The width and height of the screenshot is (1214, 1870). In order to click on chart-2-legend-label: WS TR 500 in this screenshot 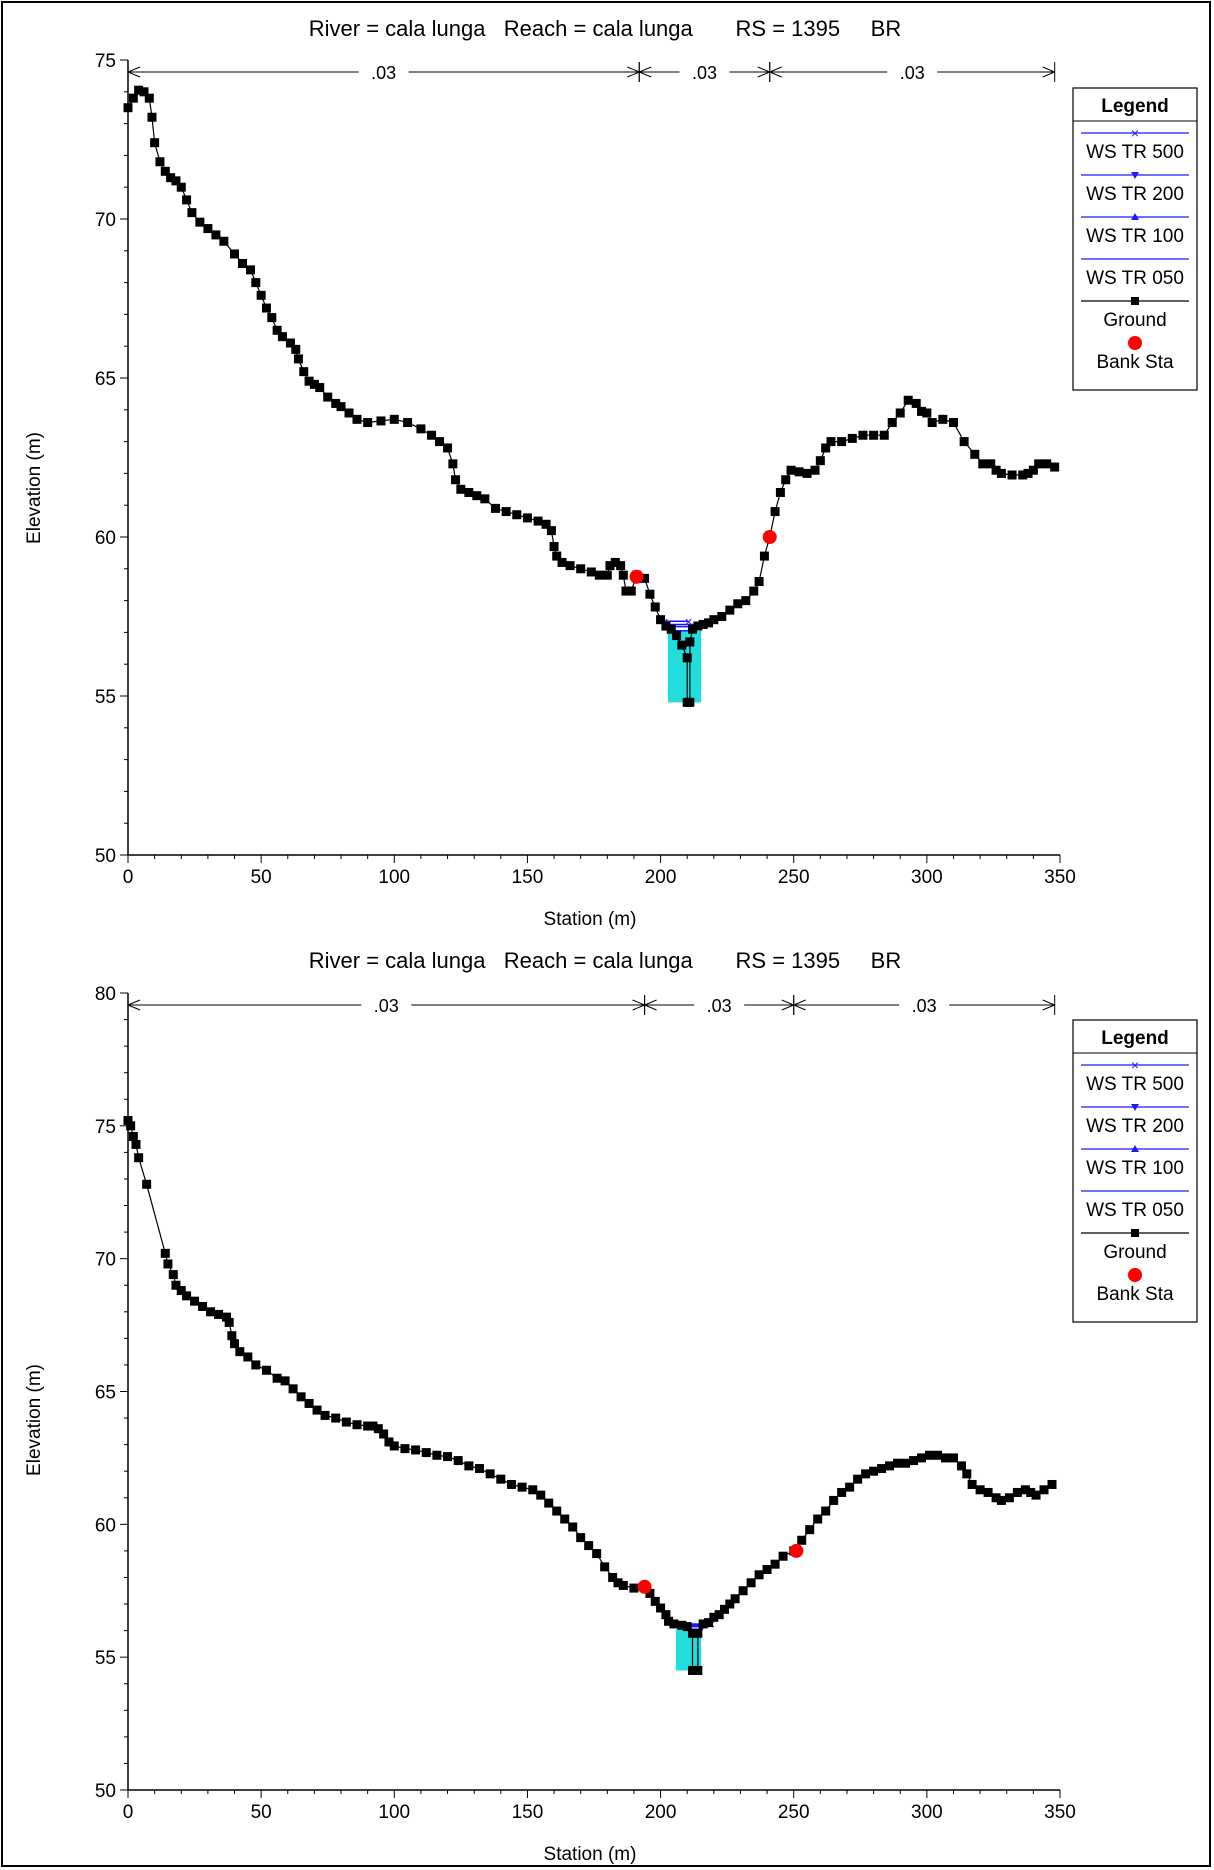, I will do `click(1135, 1084)`.